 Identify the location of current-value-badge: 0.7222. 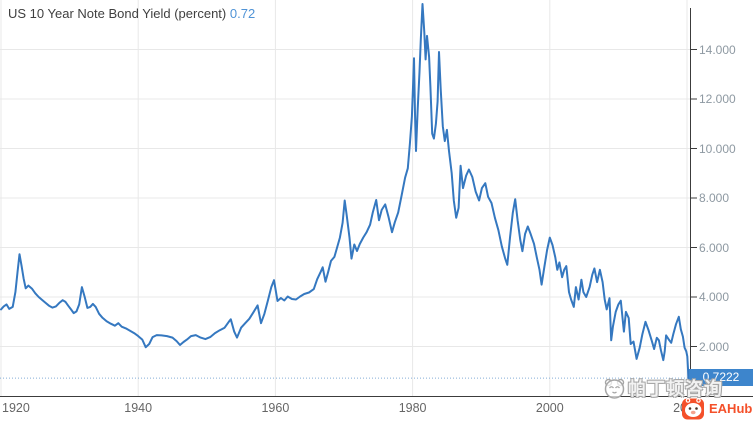
(721, 377).